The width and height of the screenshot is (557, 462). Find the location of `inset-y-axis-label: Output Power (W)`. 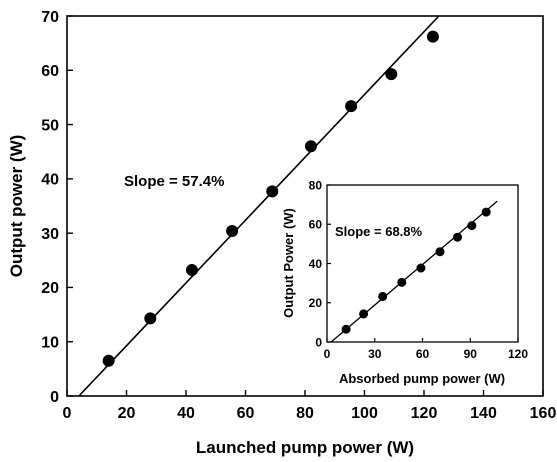

inset-y-axis-label: Output Power (W) is located at coordinates (288, 263).